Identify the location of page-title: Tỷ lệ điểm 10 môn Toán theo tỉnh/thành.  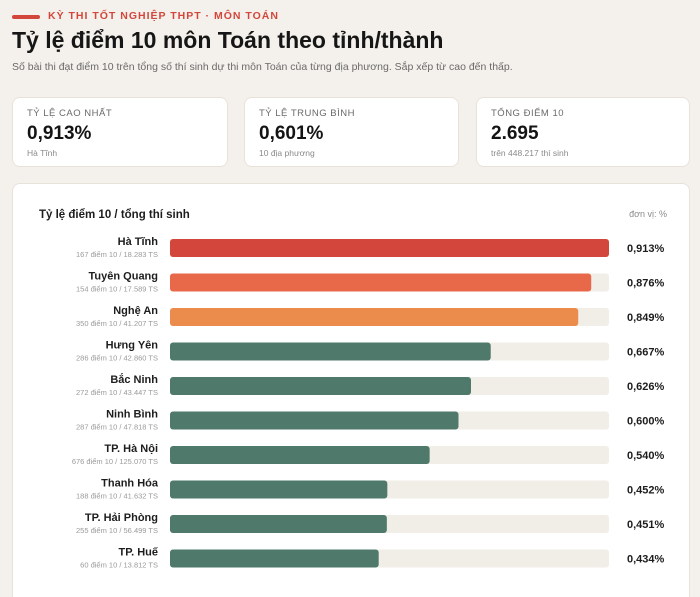
(228, 40).